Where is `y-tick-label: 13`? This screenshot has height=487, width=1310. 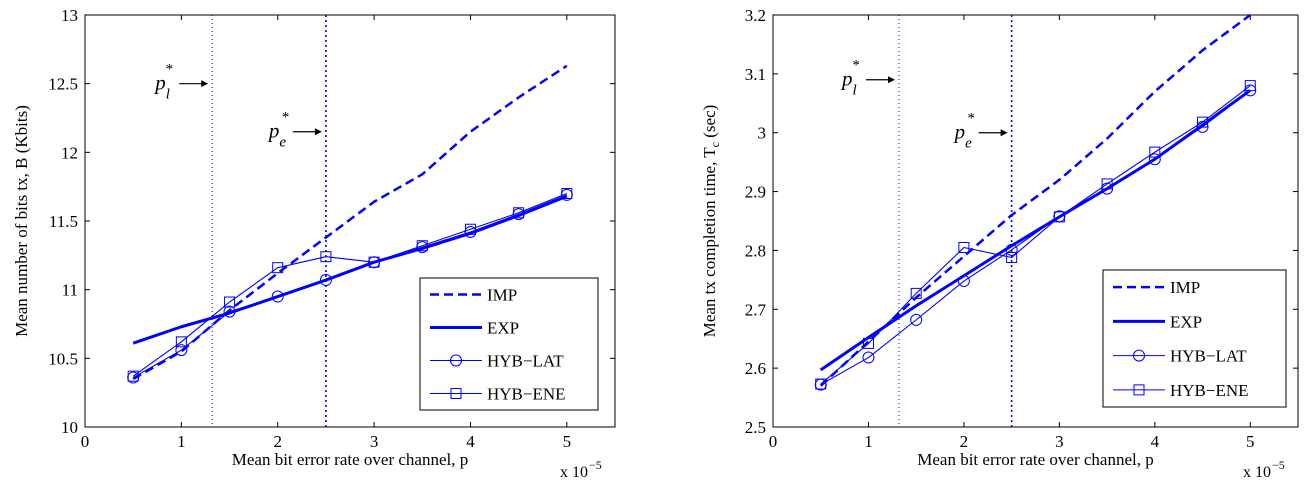
y-tick-label: 13 is located at coordinates (69, 15).